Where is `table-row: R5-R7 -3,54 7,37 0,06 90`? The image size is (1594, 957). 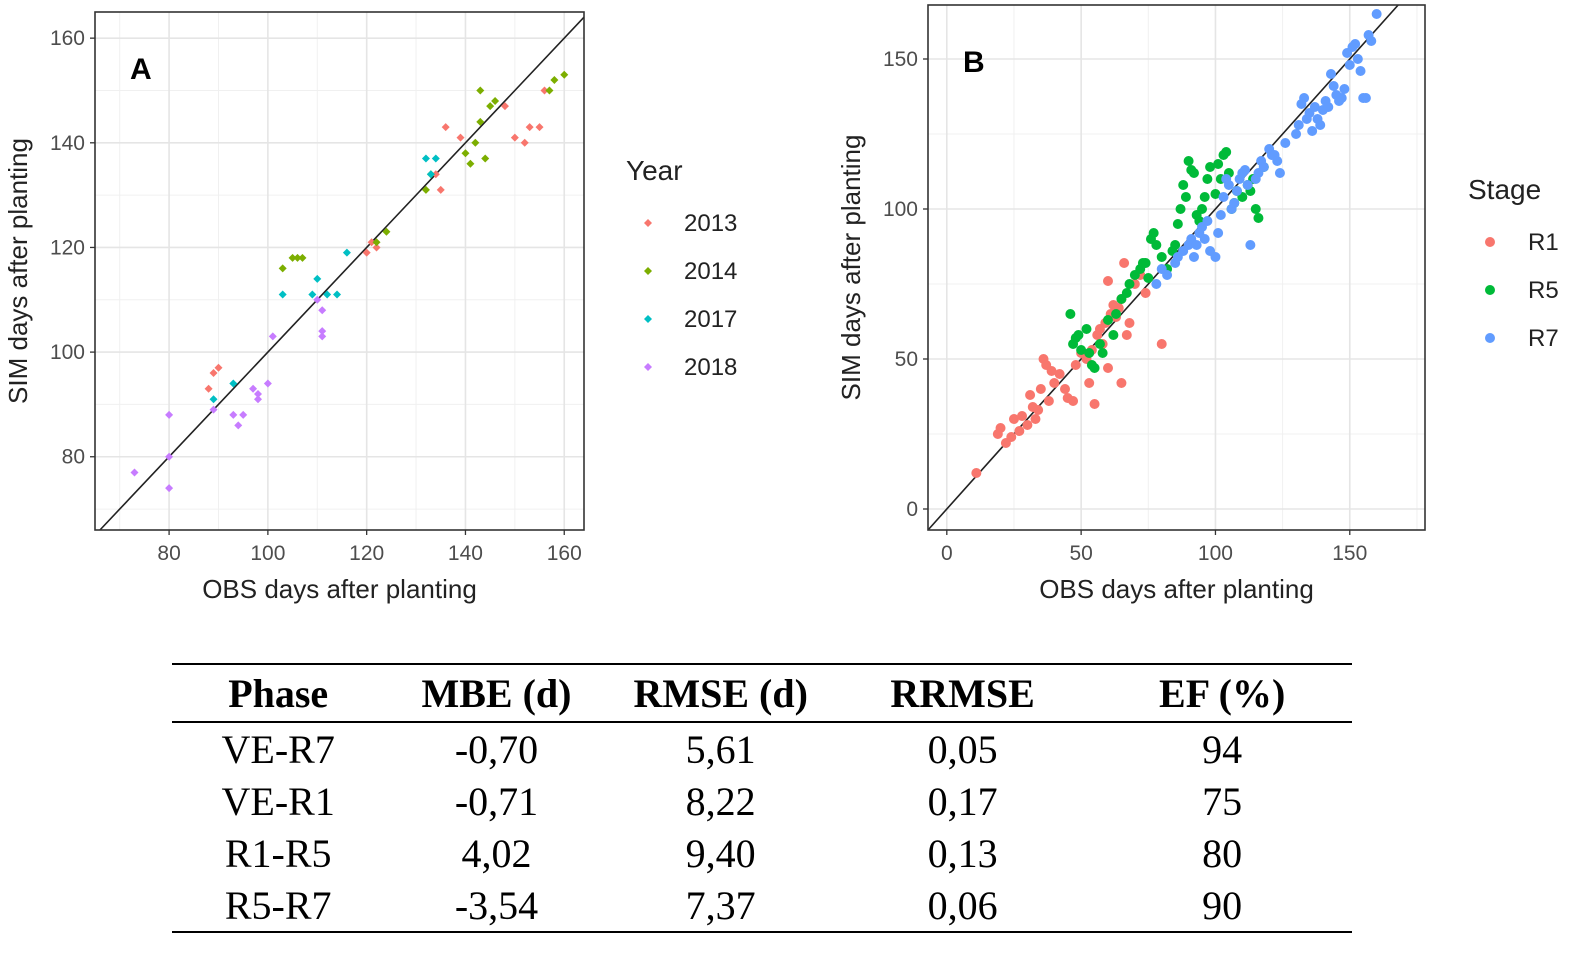
table-row: R5-R7 -3,54 7,37 0,06 90 is located at coordinates (762, 905).